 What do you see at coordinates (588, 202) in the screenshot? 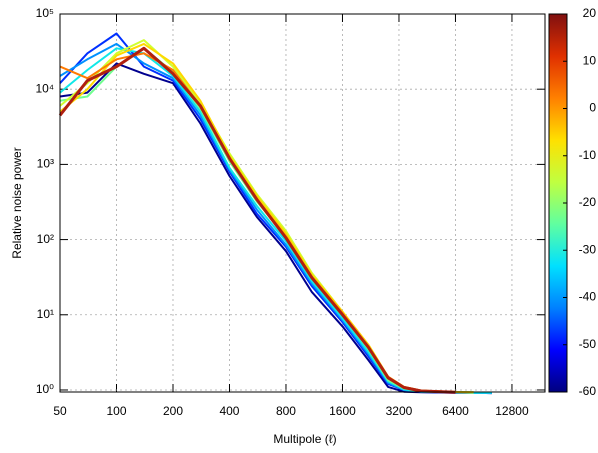
I see `colorbar-tick-label: -20` at bounding box center [588, 202].